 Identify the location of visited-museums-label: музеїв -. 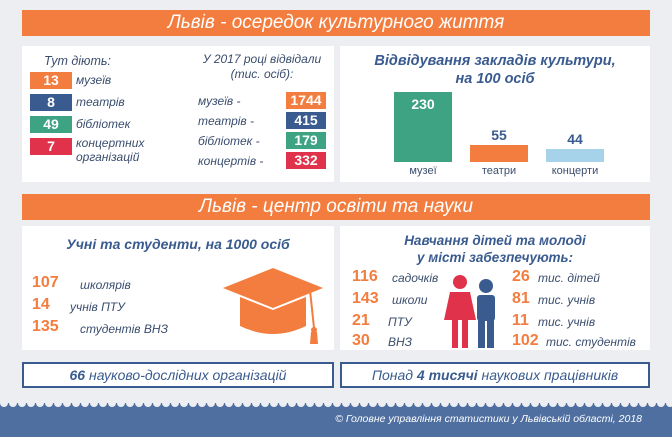
(219, 101).